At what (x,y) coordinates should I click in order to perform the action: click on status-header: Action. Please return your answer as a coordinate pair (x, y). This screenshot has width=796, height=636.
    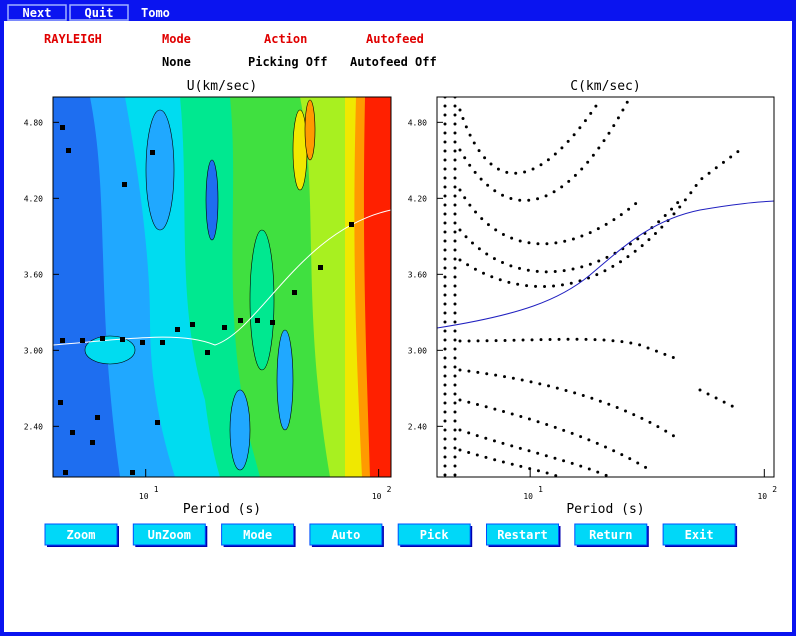
    Looking at the image, I should click on (285, 39).